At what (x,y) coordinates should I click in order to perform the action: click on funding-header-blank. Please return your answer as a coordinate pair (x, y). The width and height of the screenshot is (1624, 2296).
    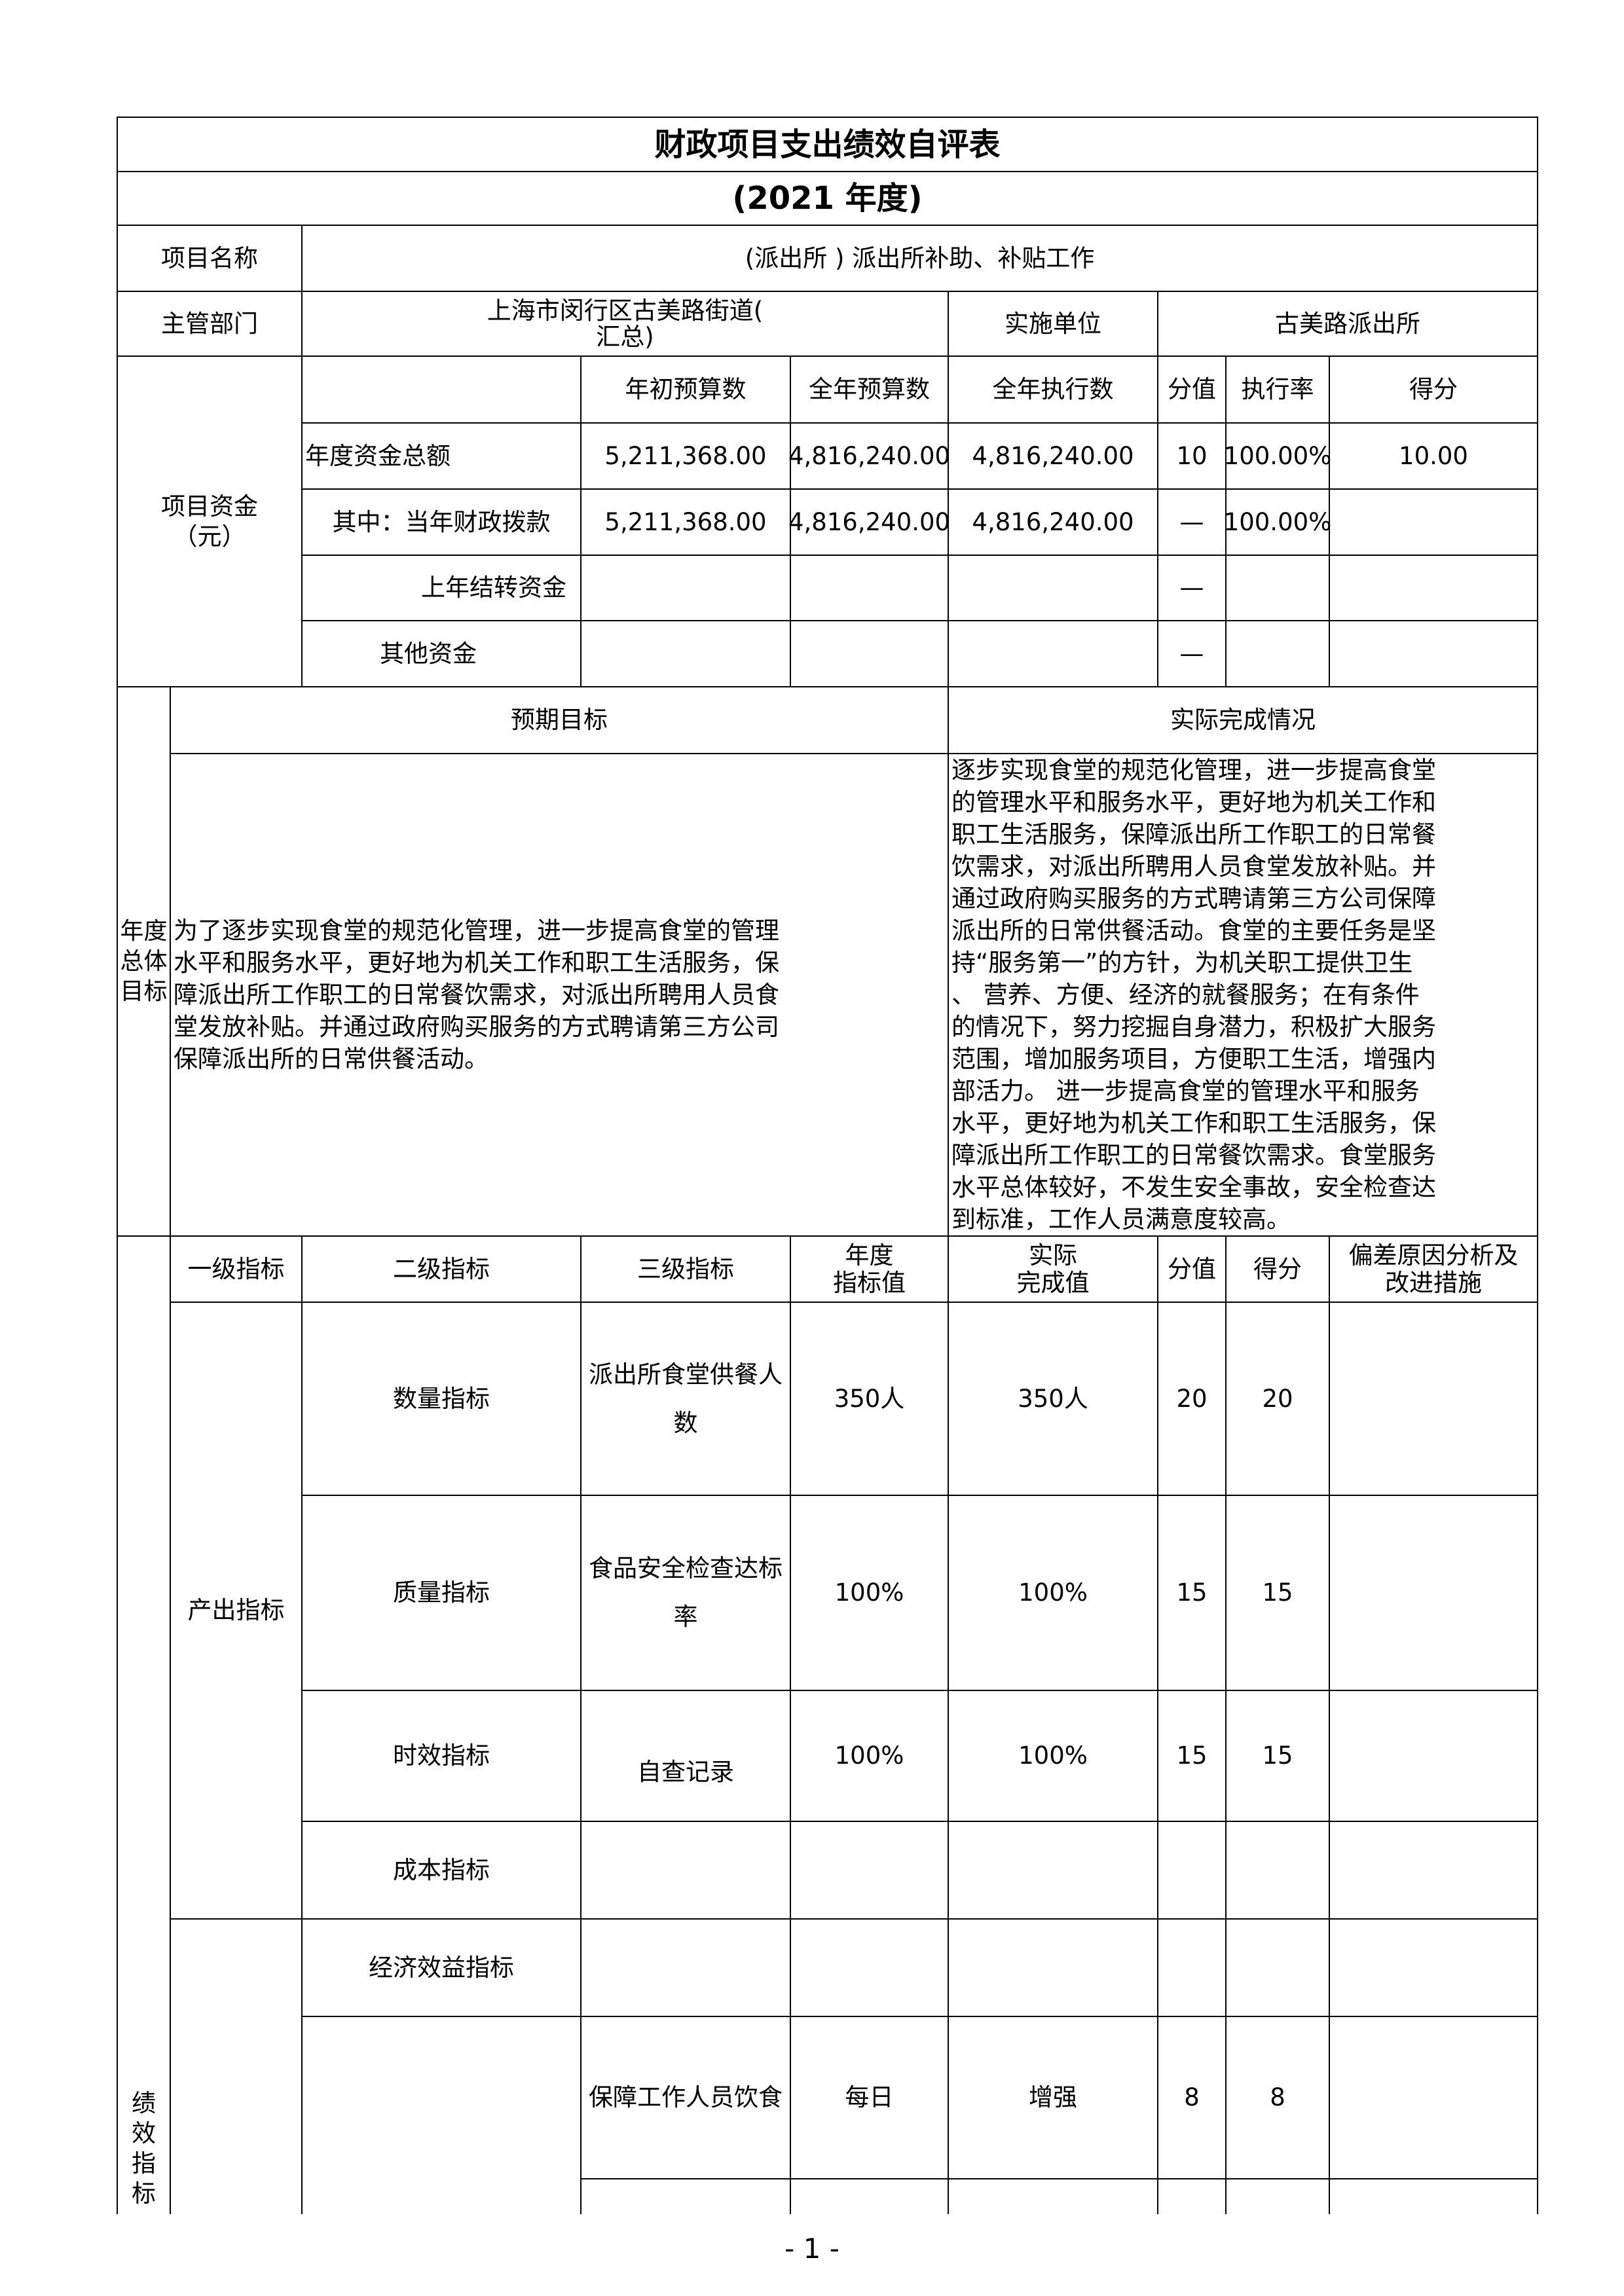
    Looking at the image, I should click on (441, 389).